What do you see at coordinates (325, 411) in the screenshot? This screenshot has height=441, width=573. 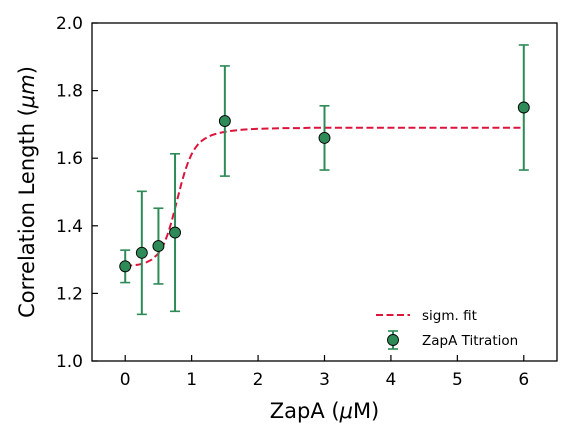 I see `x-axis-label: ZapA (μM)` at bounding box center [325, 411].